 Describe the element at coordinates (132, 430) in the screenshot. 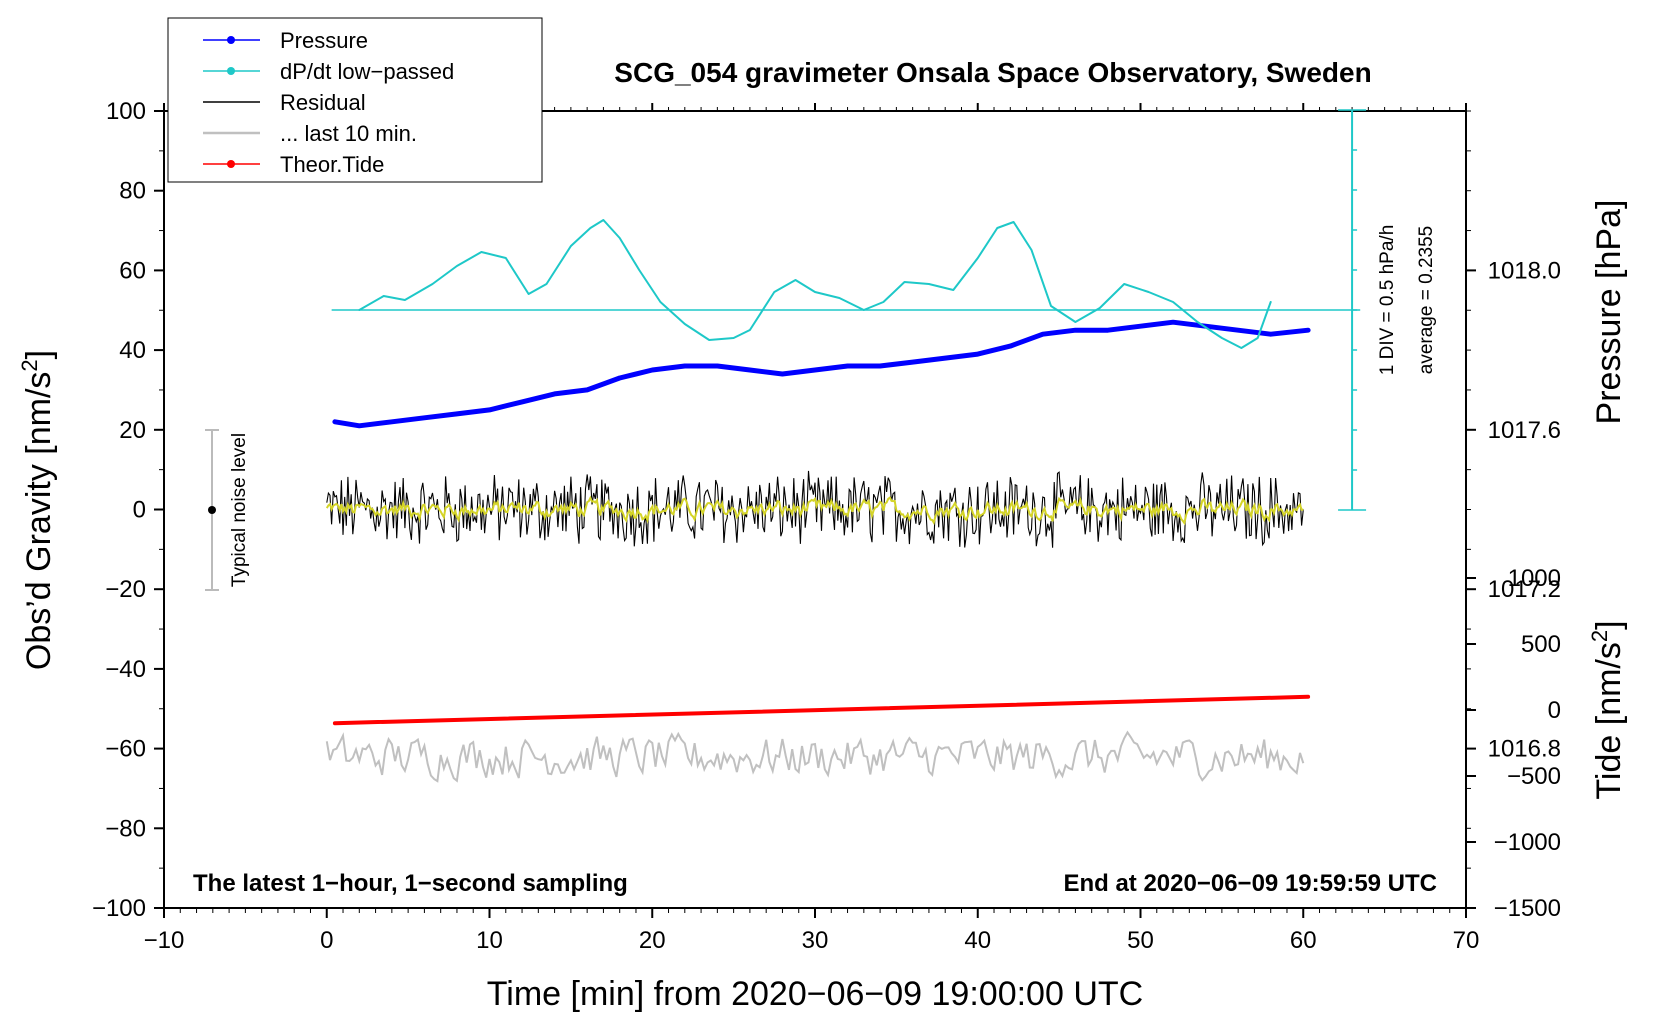

I see `y-tick-label: 20` at that location.